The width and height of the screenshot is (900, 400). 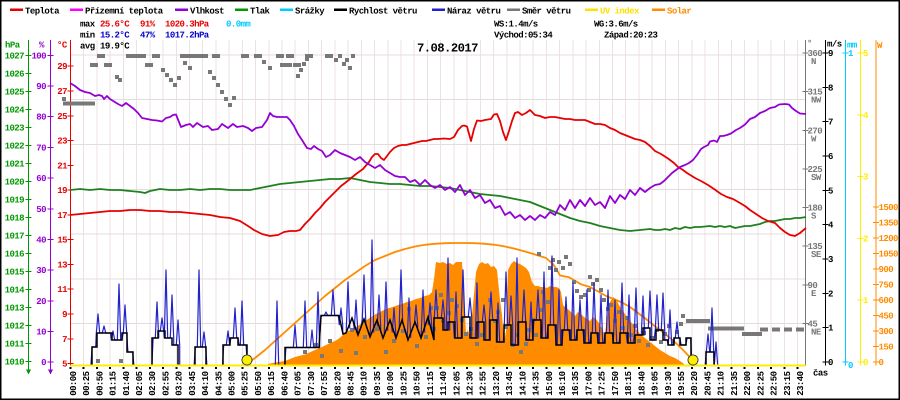 What do you see at coordinates (62, 92) in the screenshot?
I see `svg-text: 27` at bounding box center [62, 92].